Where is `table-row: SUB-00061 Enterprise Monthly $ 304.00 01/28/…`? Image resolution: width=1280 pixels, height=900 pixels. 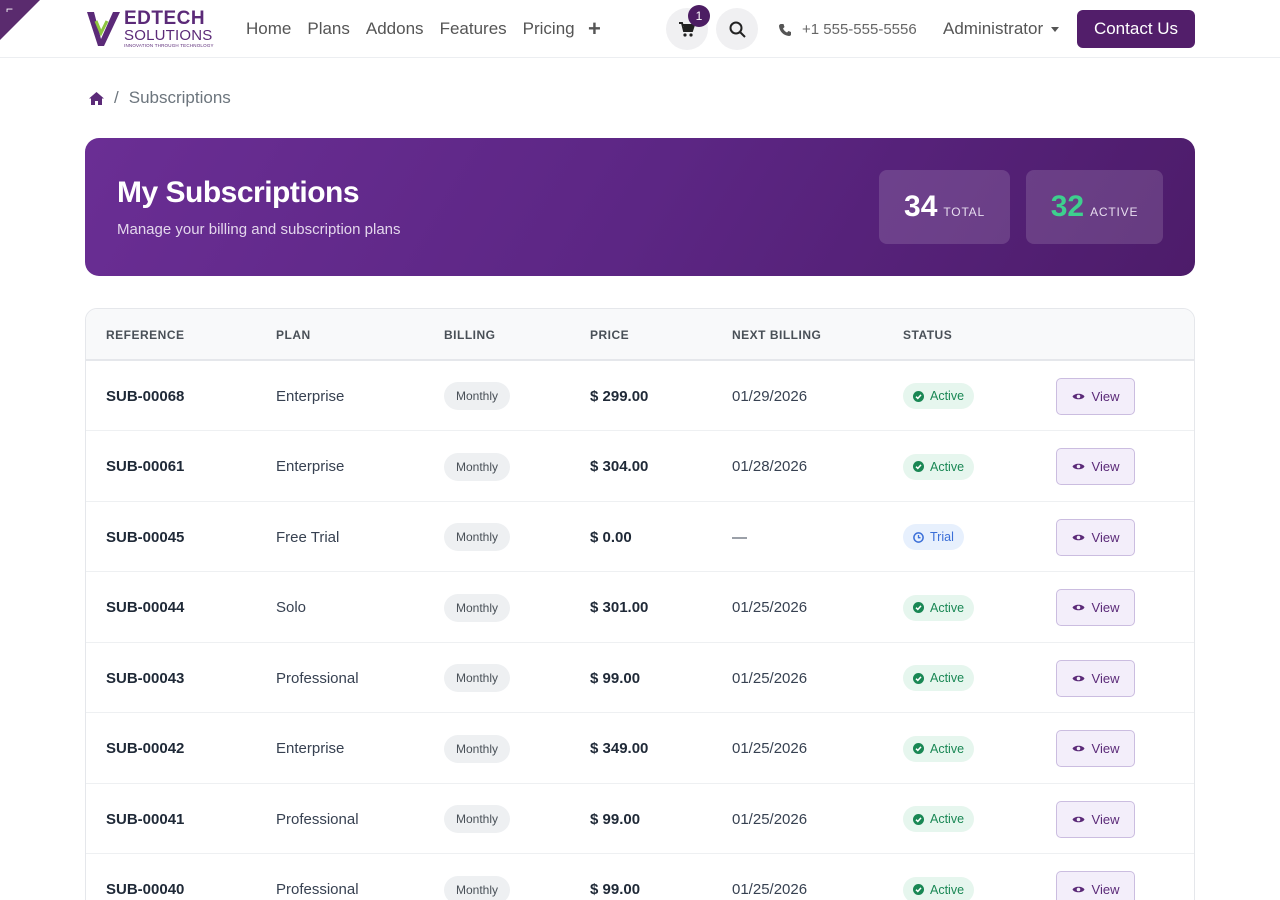
table-row: SUB-00061 Enterprise Monthly $ 304.00 01/28/… is located at coordinates (640, 467).